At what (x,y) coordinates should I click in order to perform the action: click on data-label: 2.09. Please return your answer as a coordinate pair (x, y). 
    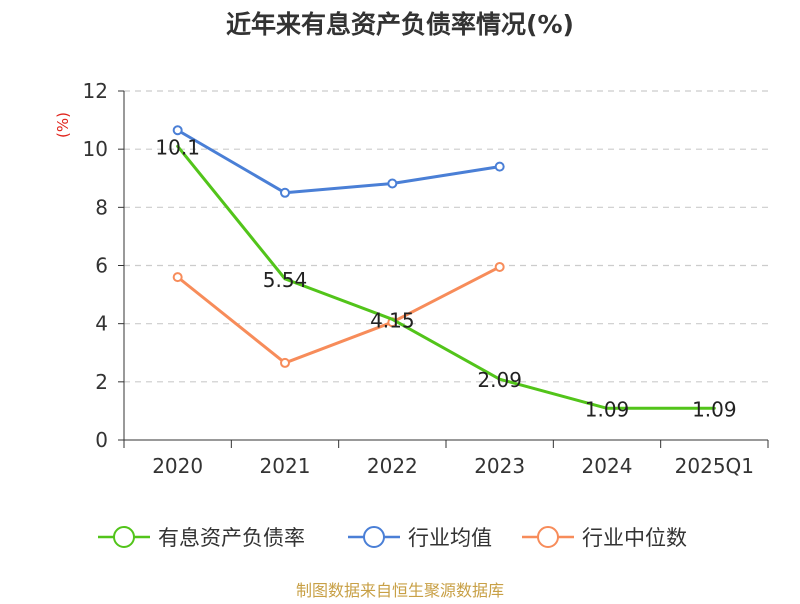
    Looking at the image, I should click on (499, 380).